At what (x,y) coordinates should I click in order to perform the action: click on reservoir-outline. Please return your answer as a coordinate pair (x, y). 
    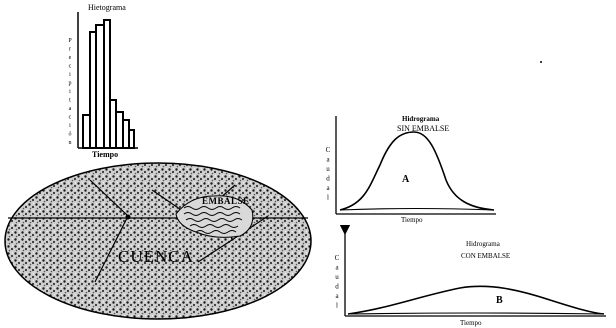
    Looking at the image, I should click on (214, 216).